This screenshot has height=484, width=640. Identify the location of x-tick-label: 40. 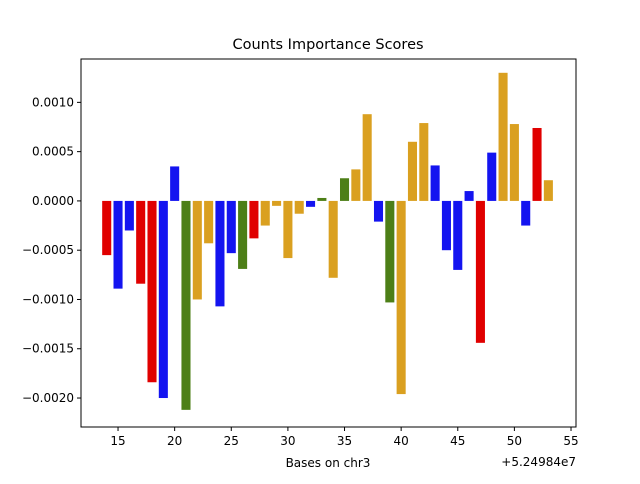
(401, 441).